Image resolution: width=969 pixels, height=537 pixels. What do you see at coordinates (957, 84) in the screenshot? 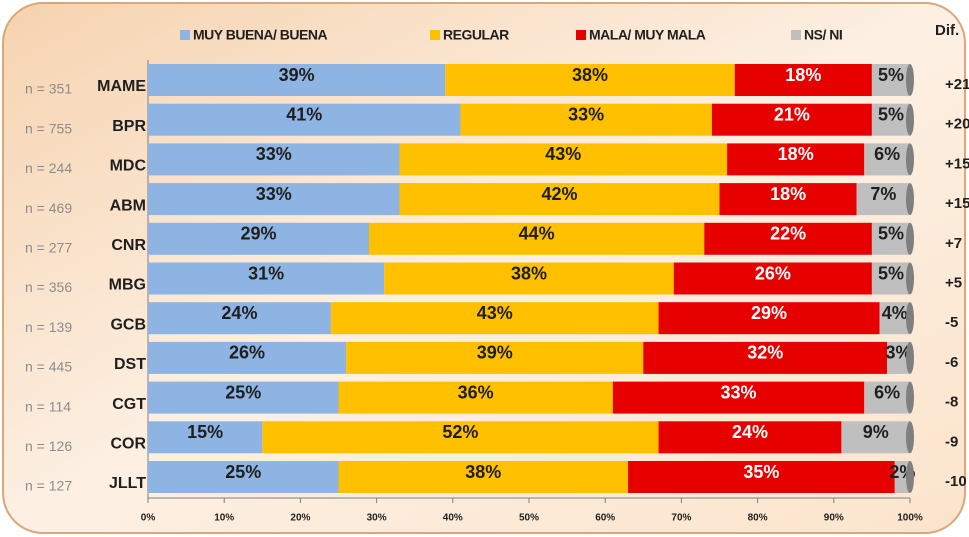
I see `difference-label: +21` at bounding box center [957, 84].